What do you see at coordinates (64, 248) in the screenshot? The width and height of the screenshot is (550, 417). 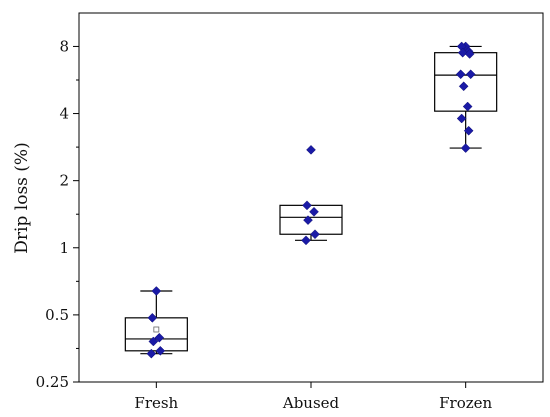 I see `y-tick-label: 1` at bounding box center [64, 248].